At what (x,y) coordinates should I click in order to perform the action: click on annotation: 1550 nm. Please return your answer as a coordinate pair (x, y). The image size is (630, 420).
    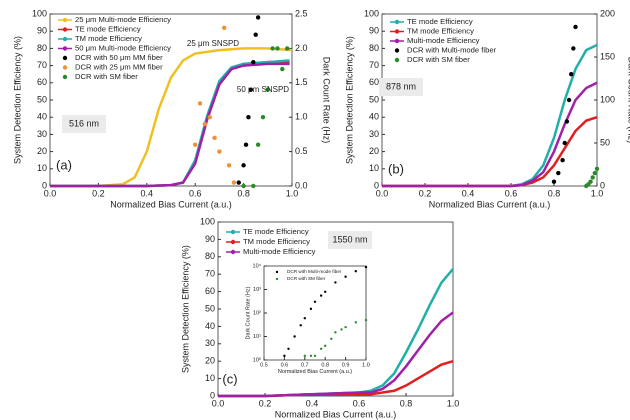
    Looking at the image, I should click on (349, 239).